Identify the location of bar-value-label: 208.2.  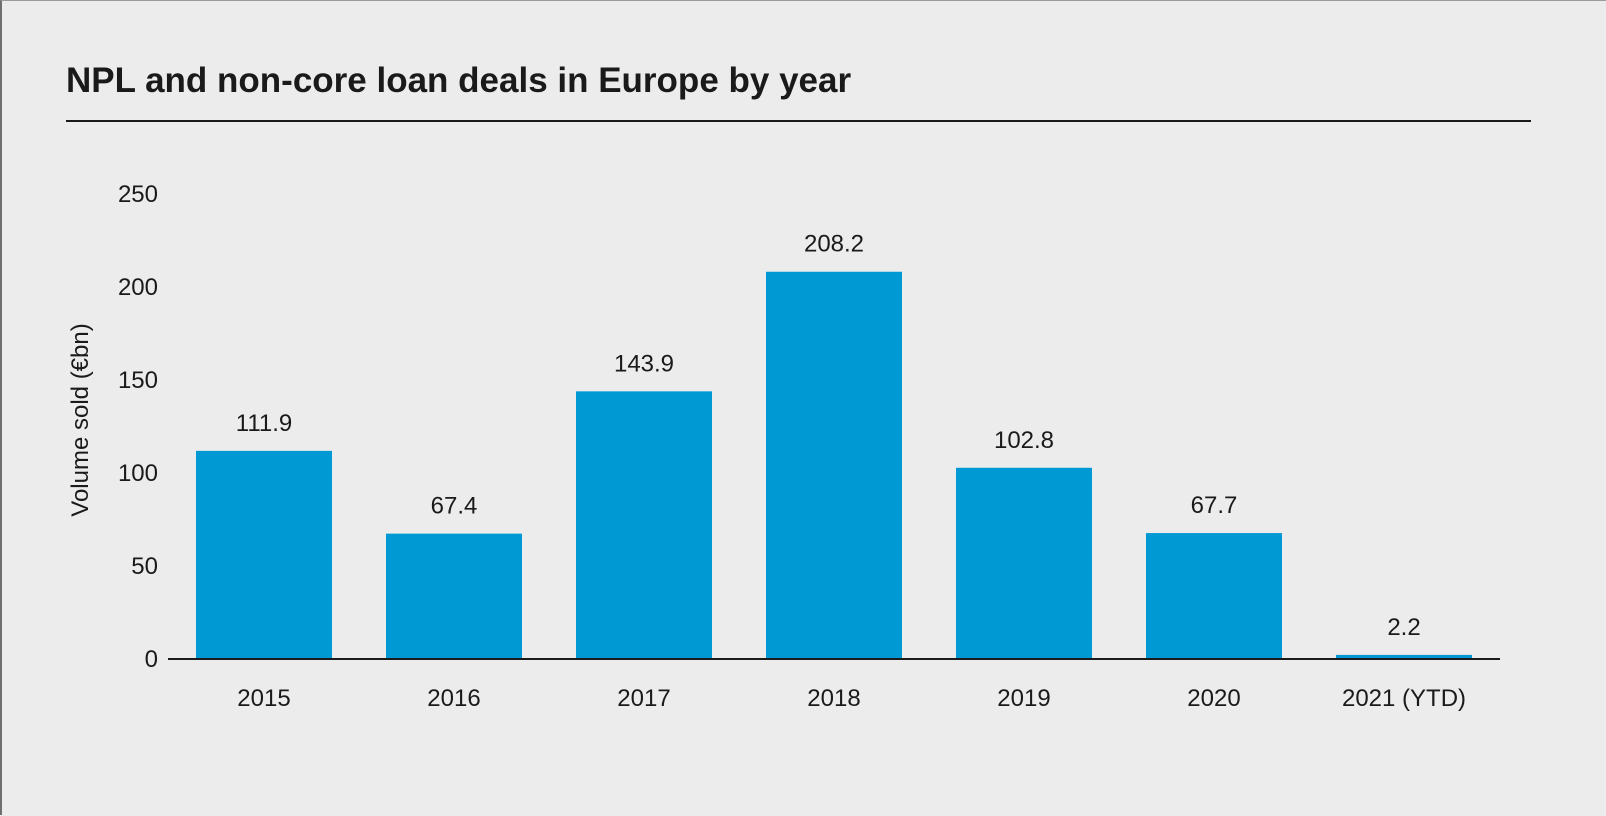
(834, 244).